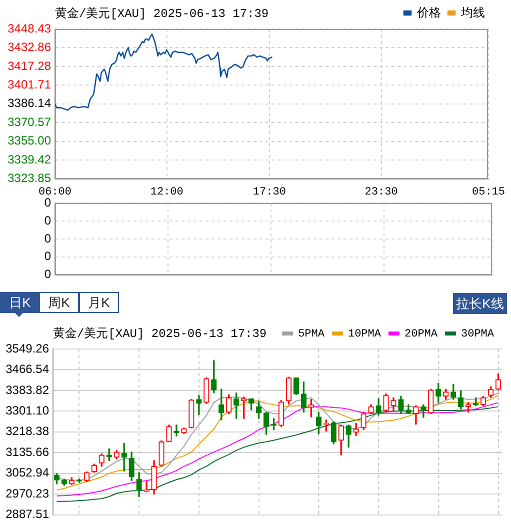  I want to click on x-tick-label: 12:00, so click(167, 192).